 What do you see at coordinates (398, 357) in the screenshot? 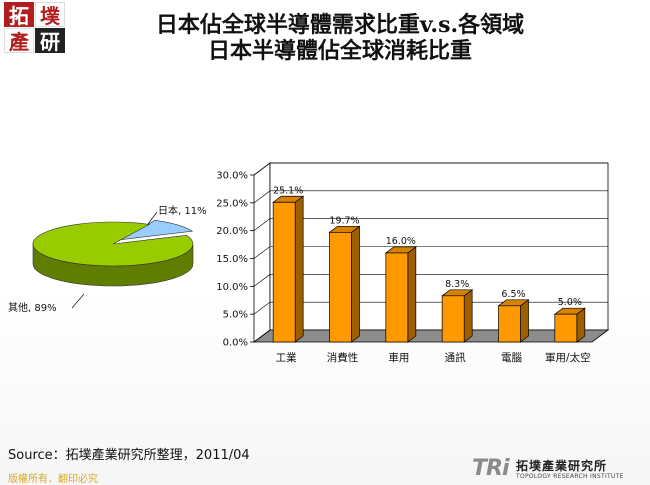
I see `x-category-label: 車用` at bounding box center [398, 357].